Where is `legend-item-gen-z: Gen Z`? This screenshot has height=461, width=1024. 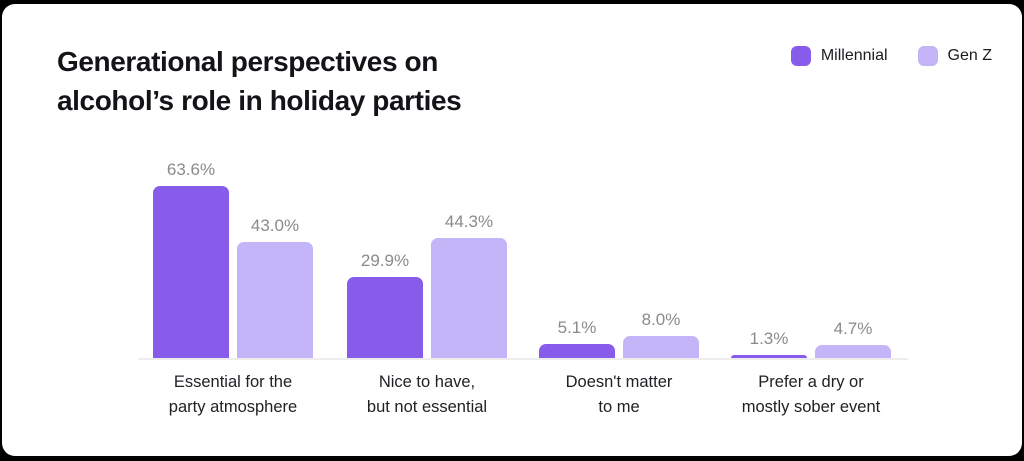 legend-item-gen-z: Gen Z is located at coordinates (954, 56).